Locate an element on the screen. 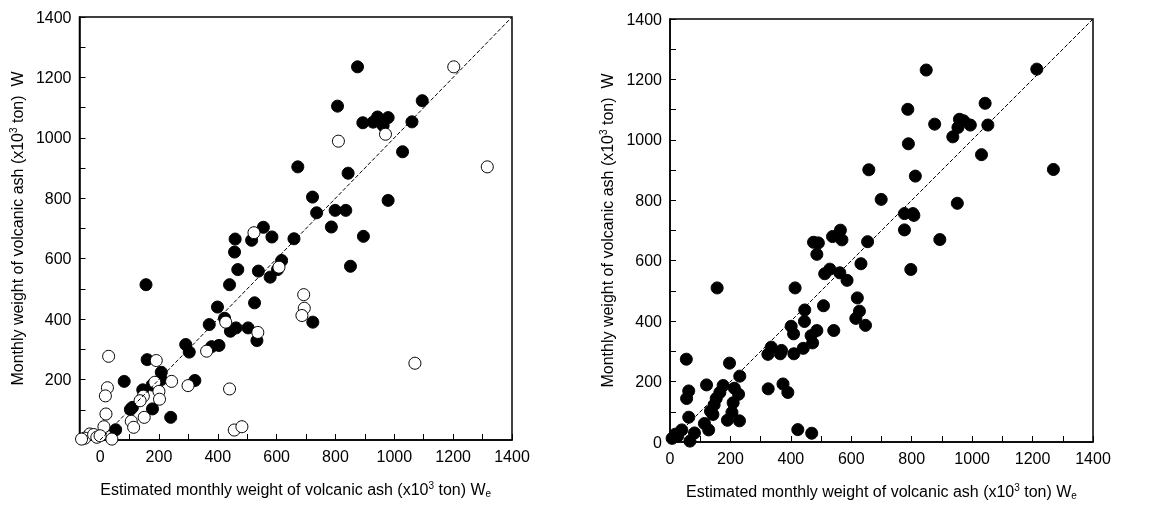  y-tick-label: 0 is located at coordinates (658, 442).